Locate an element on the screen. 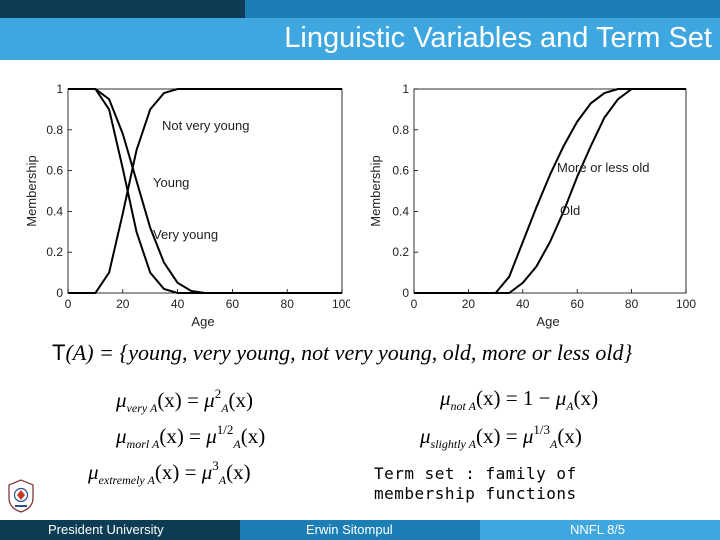  footer-segment-middle is located at coordinates (360, 530).